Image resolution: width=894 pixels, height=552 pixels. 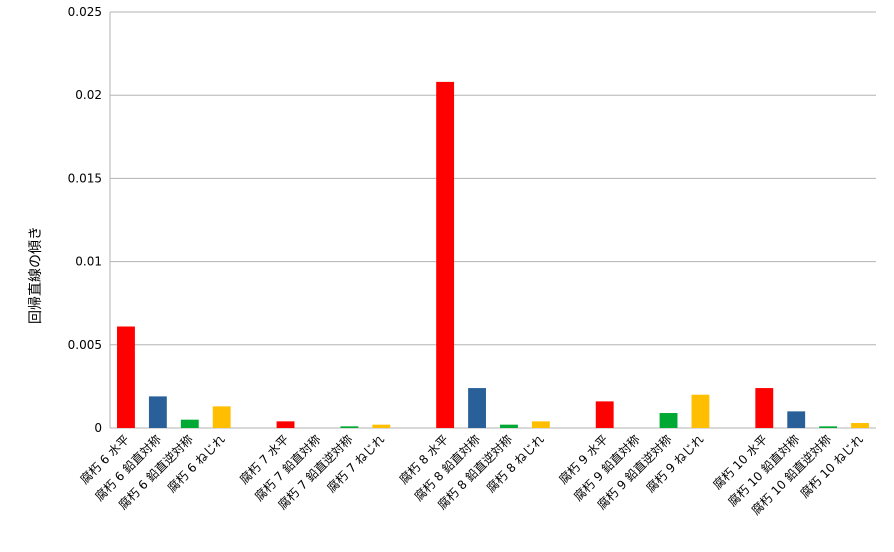 I want to click on y-tick-label: 0.025, so click(x=85, y=12).